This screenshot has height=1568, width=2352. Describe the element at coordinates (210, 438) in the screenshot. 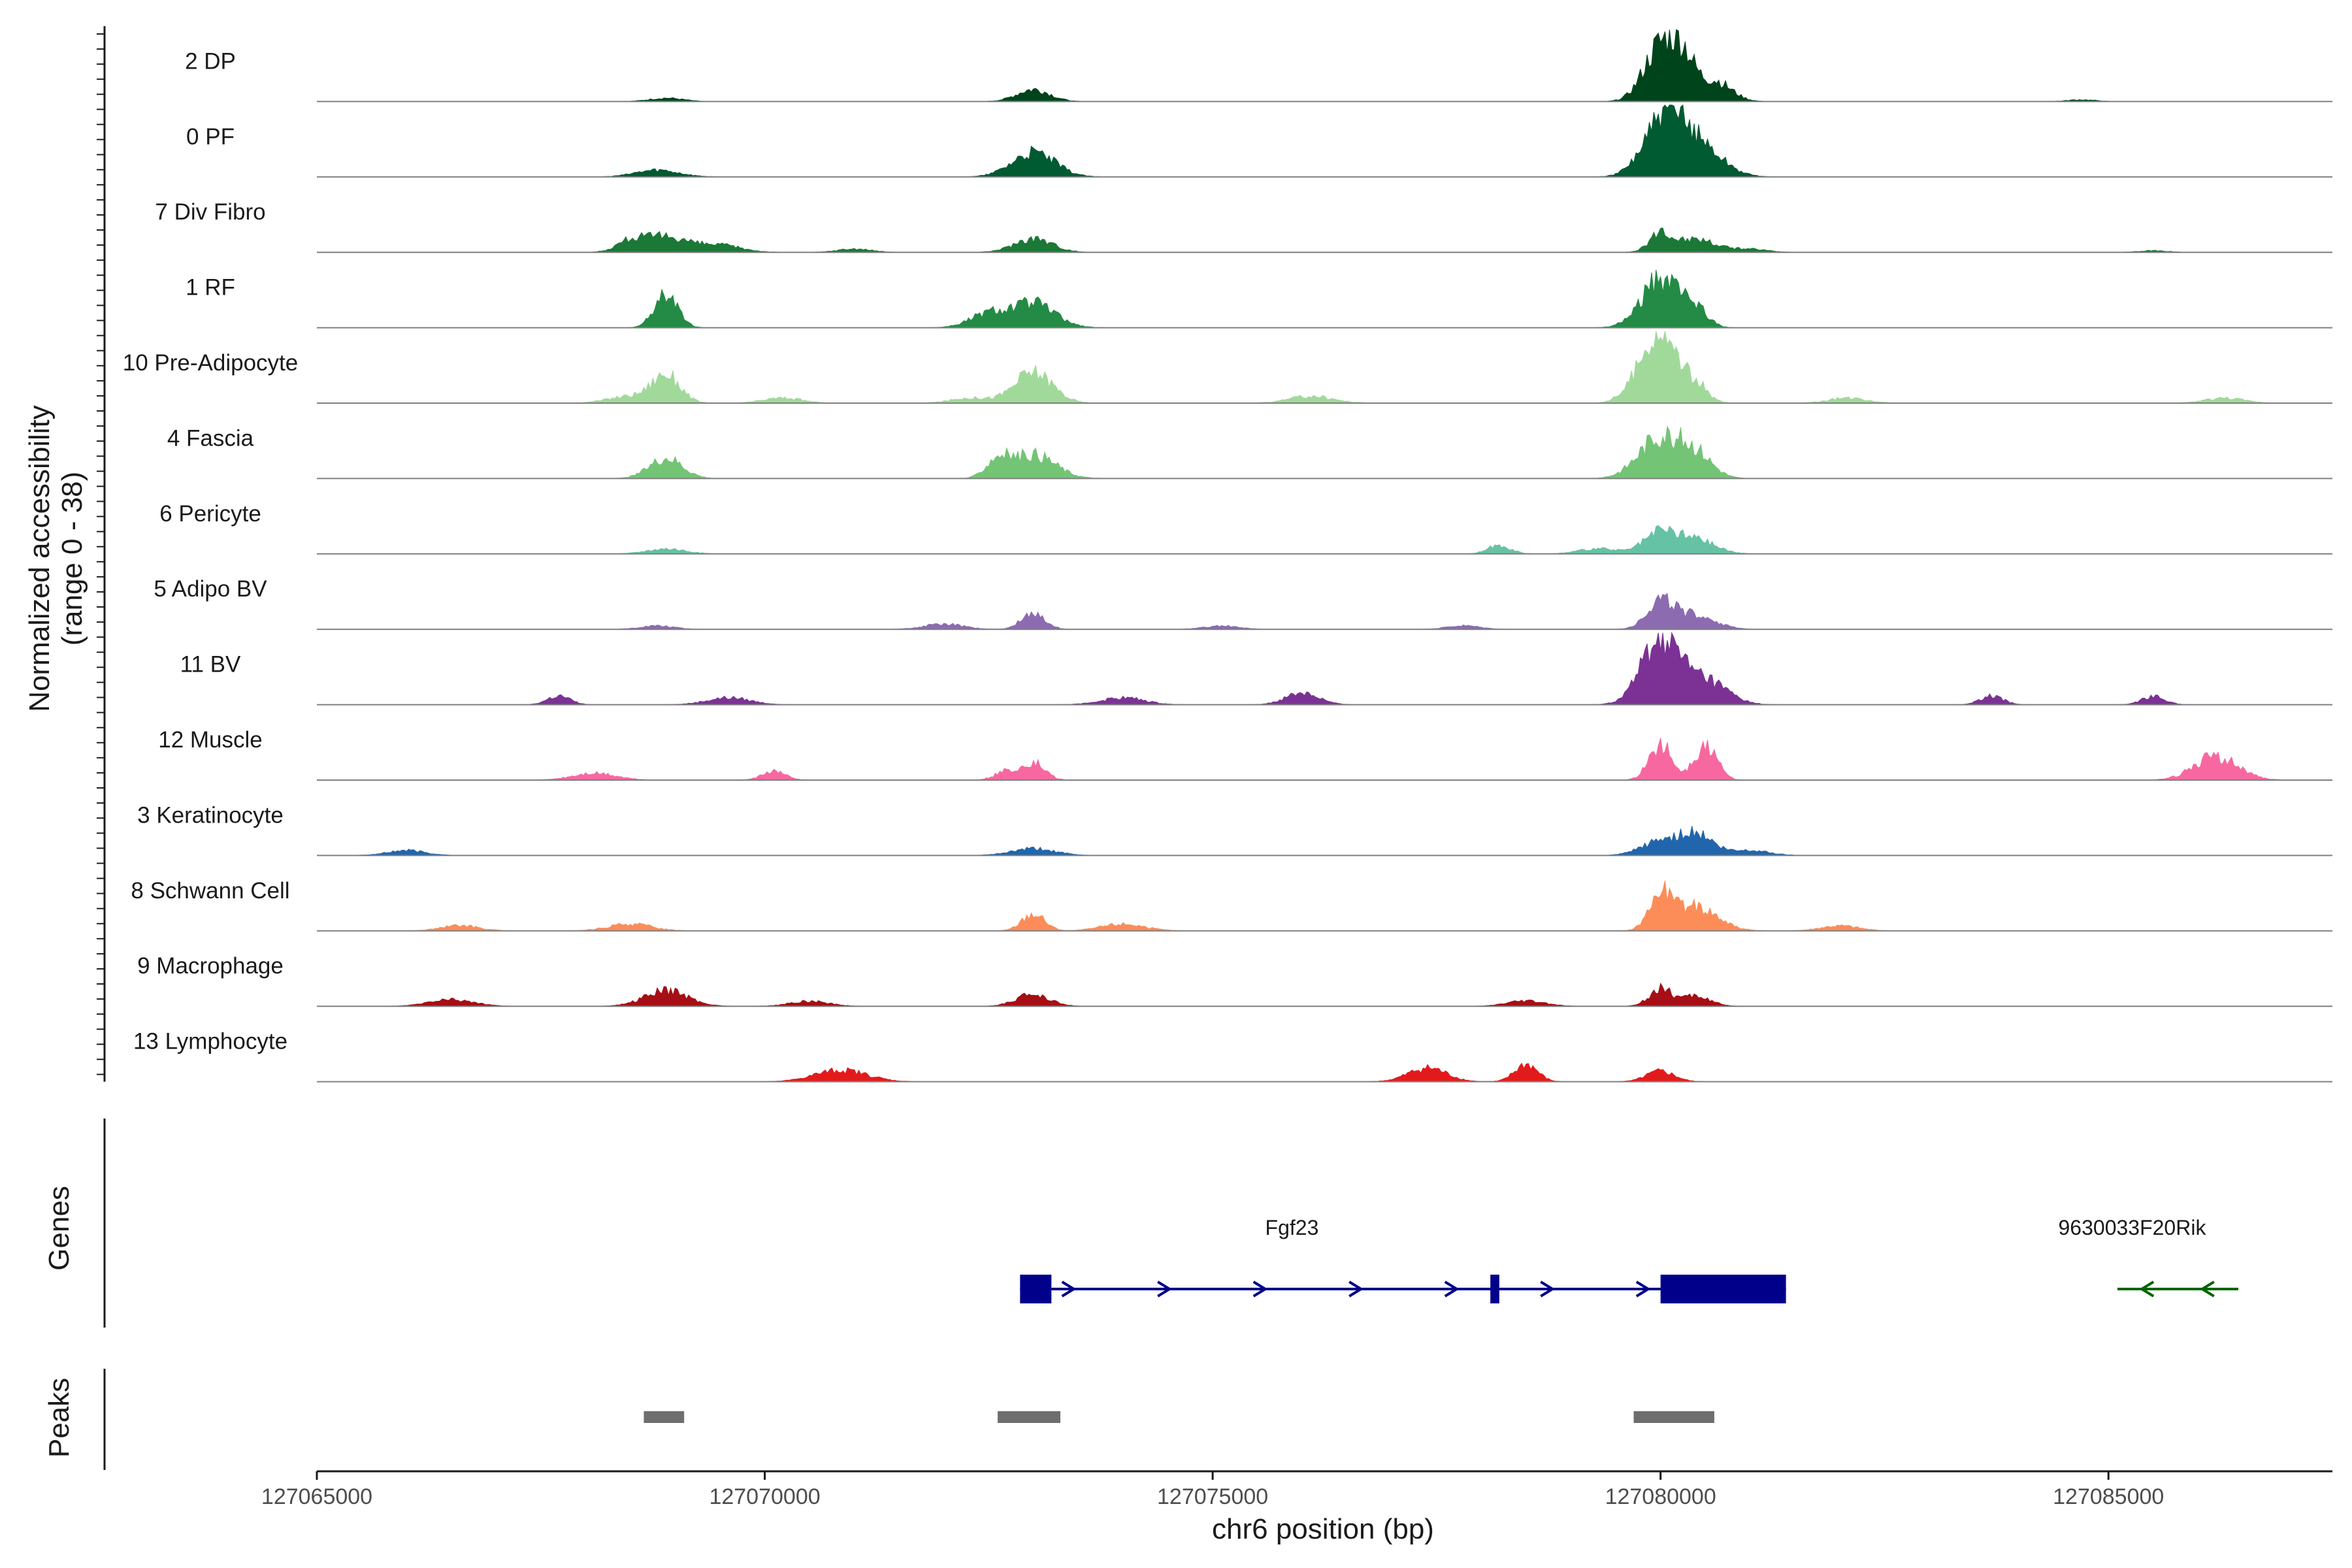

I see `track-label: 4 Fascia` at that location.